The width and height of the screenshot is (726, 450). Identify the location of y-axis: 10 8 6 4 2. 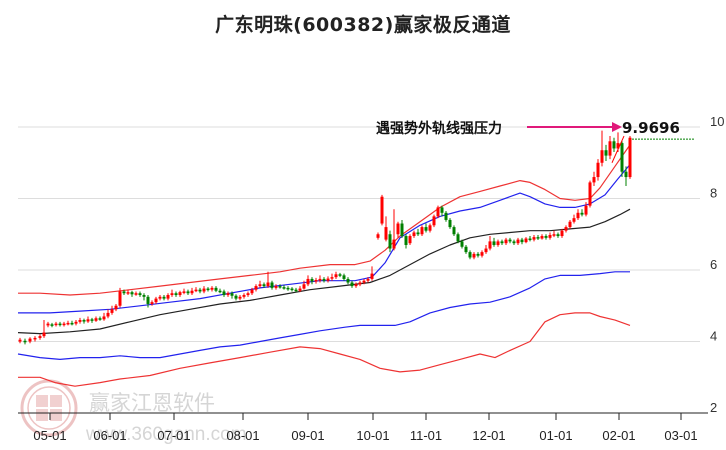
(717, 264).